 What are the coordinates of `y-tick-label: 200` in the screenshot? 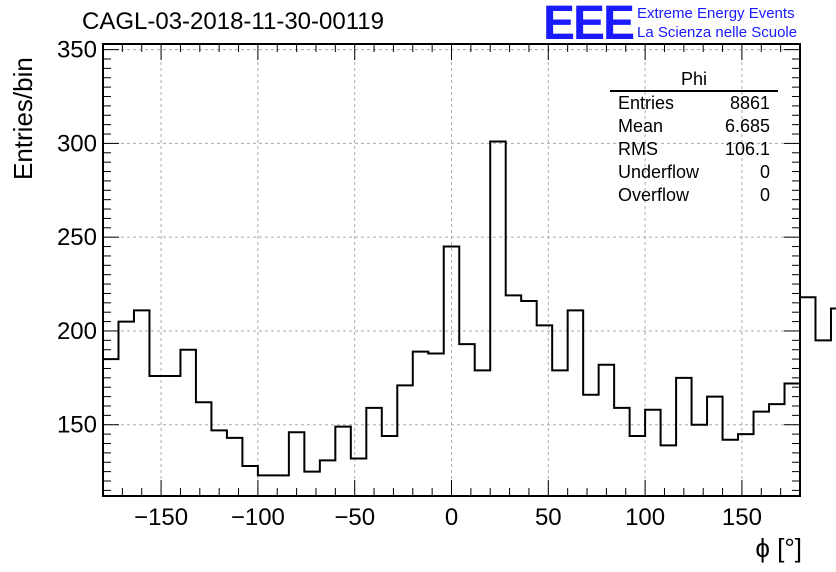 It's located at (77, 331).